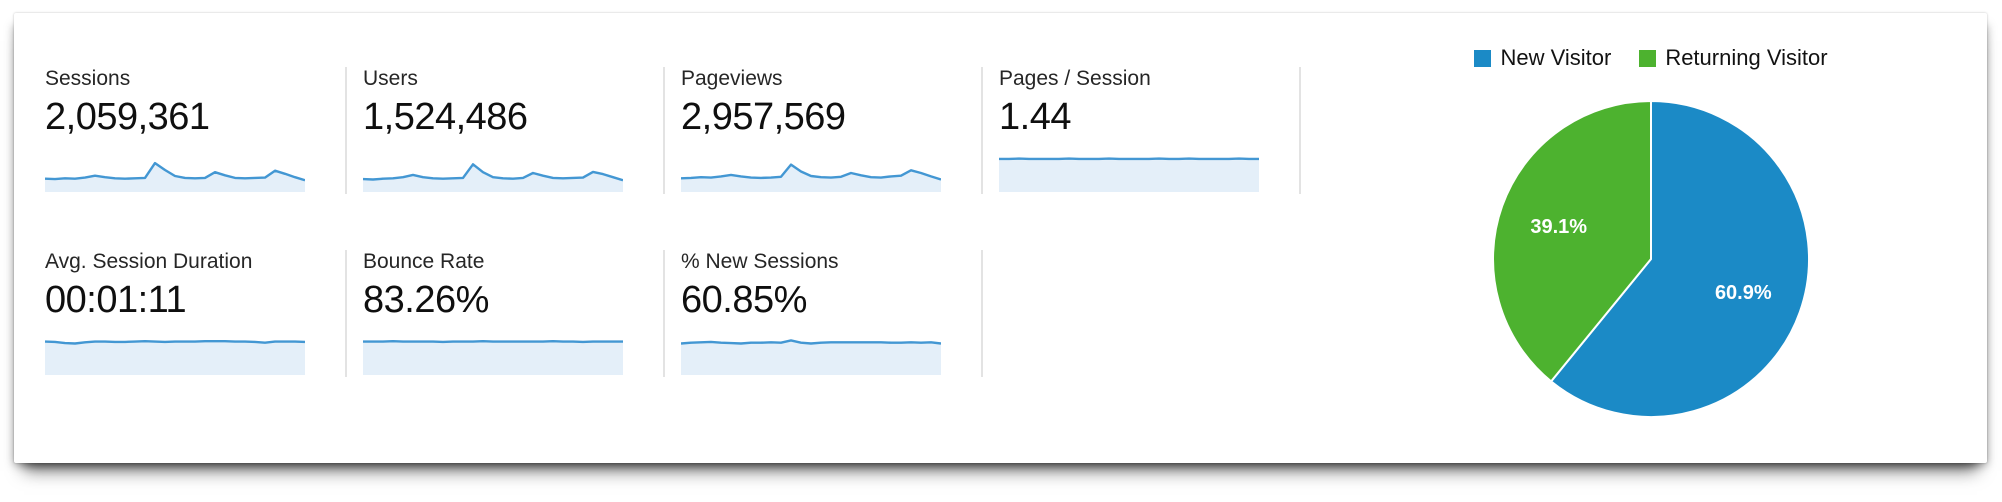  I want to click on metric-value: 2,059,361, so click(127, 117).